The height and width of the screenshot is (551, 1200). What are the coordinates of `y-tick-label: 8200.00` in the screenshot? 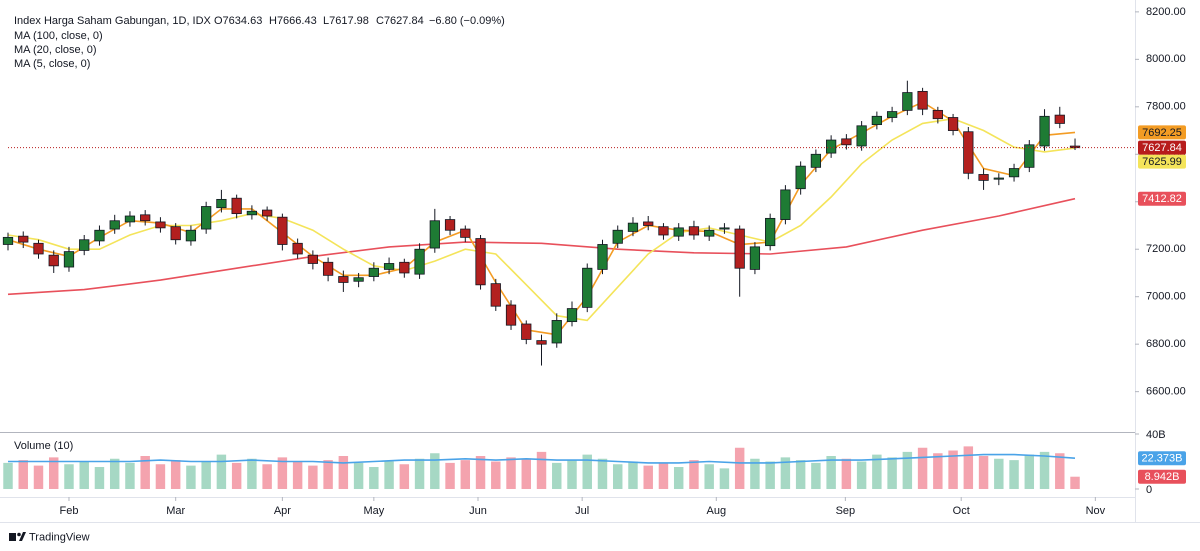 It's located at (1166, 12).